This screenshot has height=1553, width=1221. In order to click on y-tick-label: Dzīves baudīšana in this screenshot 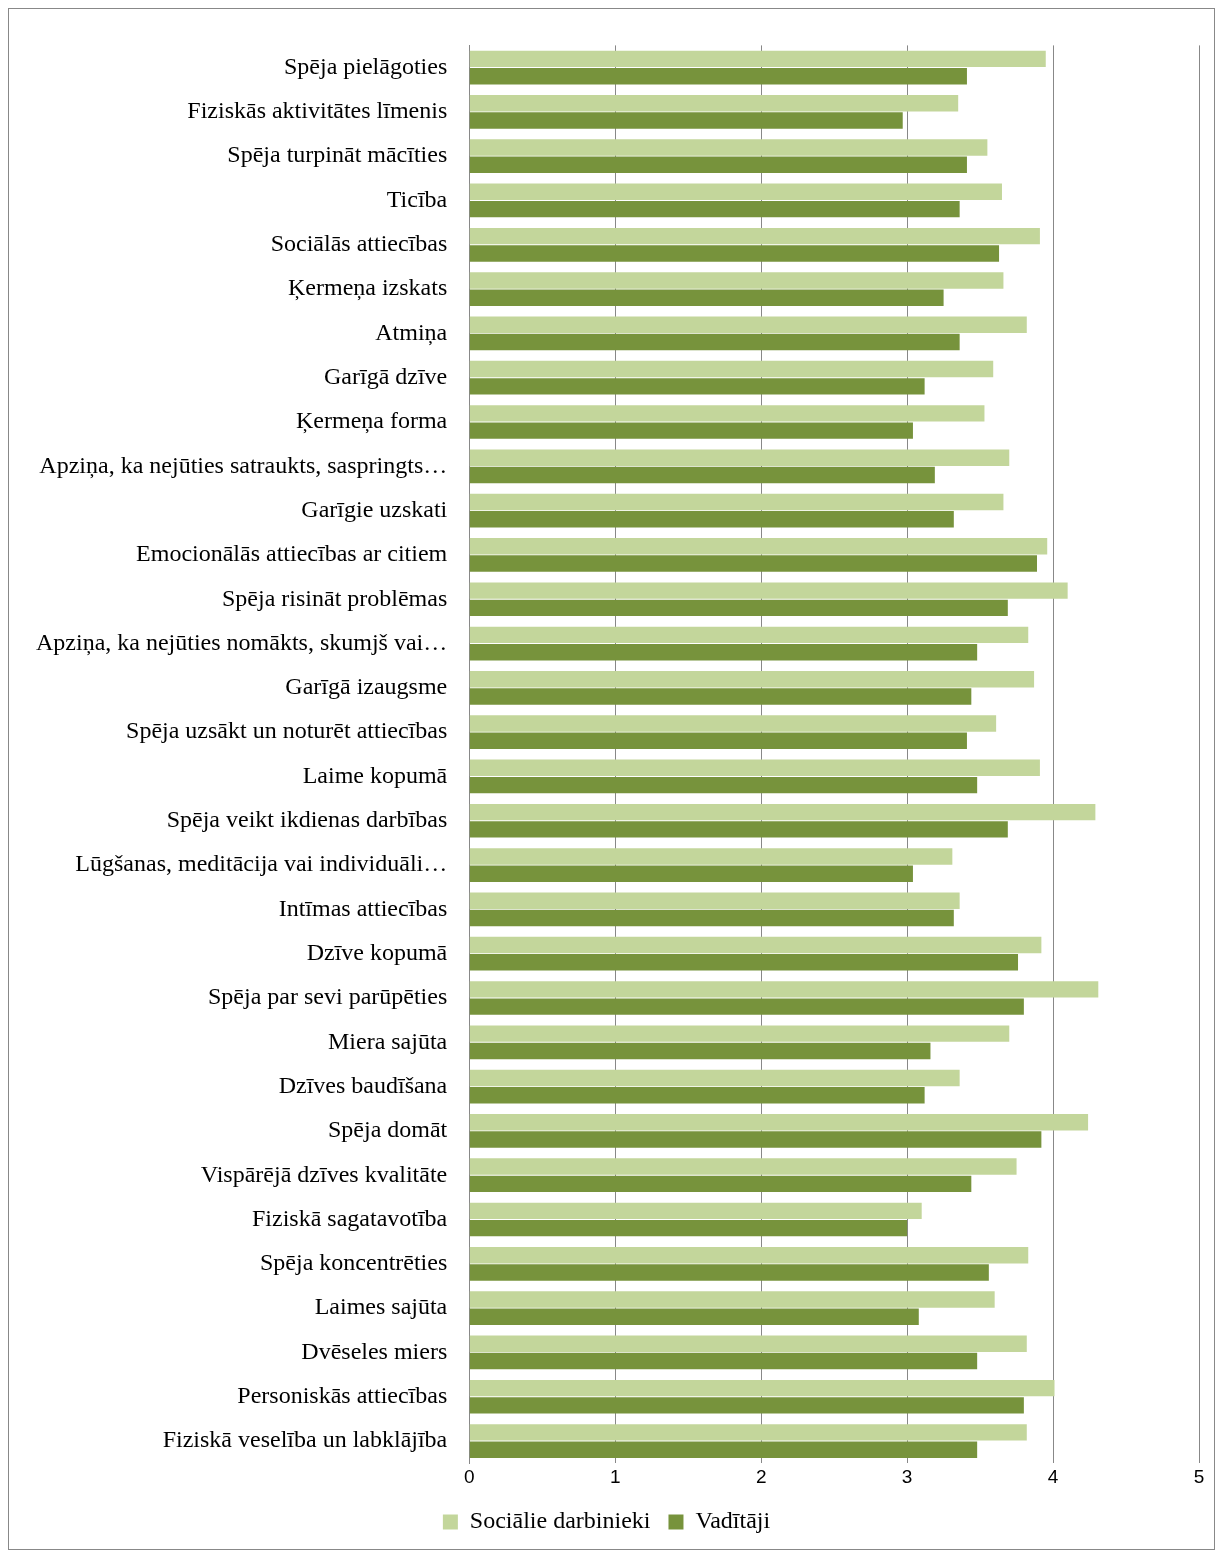, I will do `click(363, 1084)`.